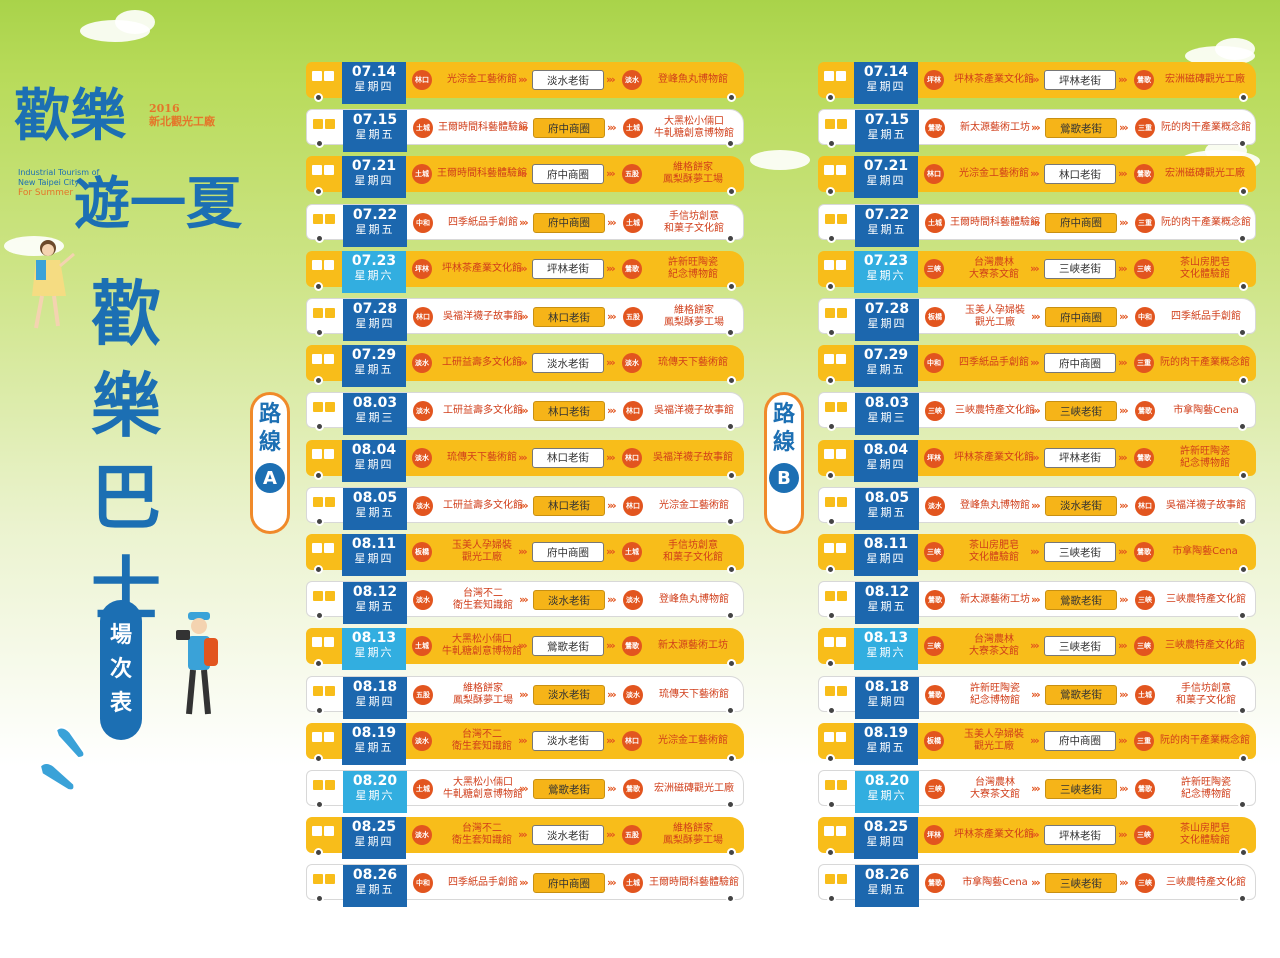 This screenshot has height=958, width=1280. Describe the element at coordinates (1235, 49) in the screenshot. I see `cloud` at that location.